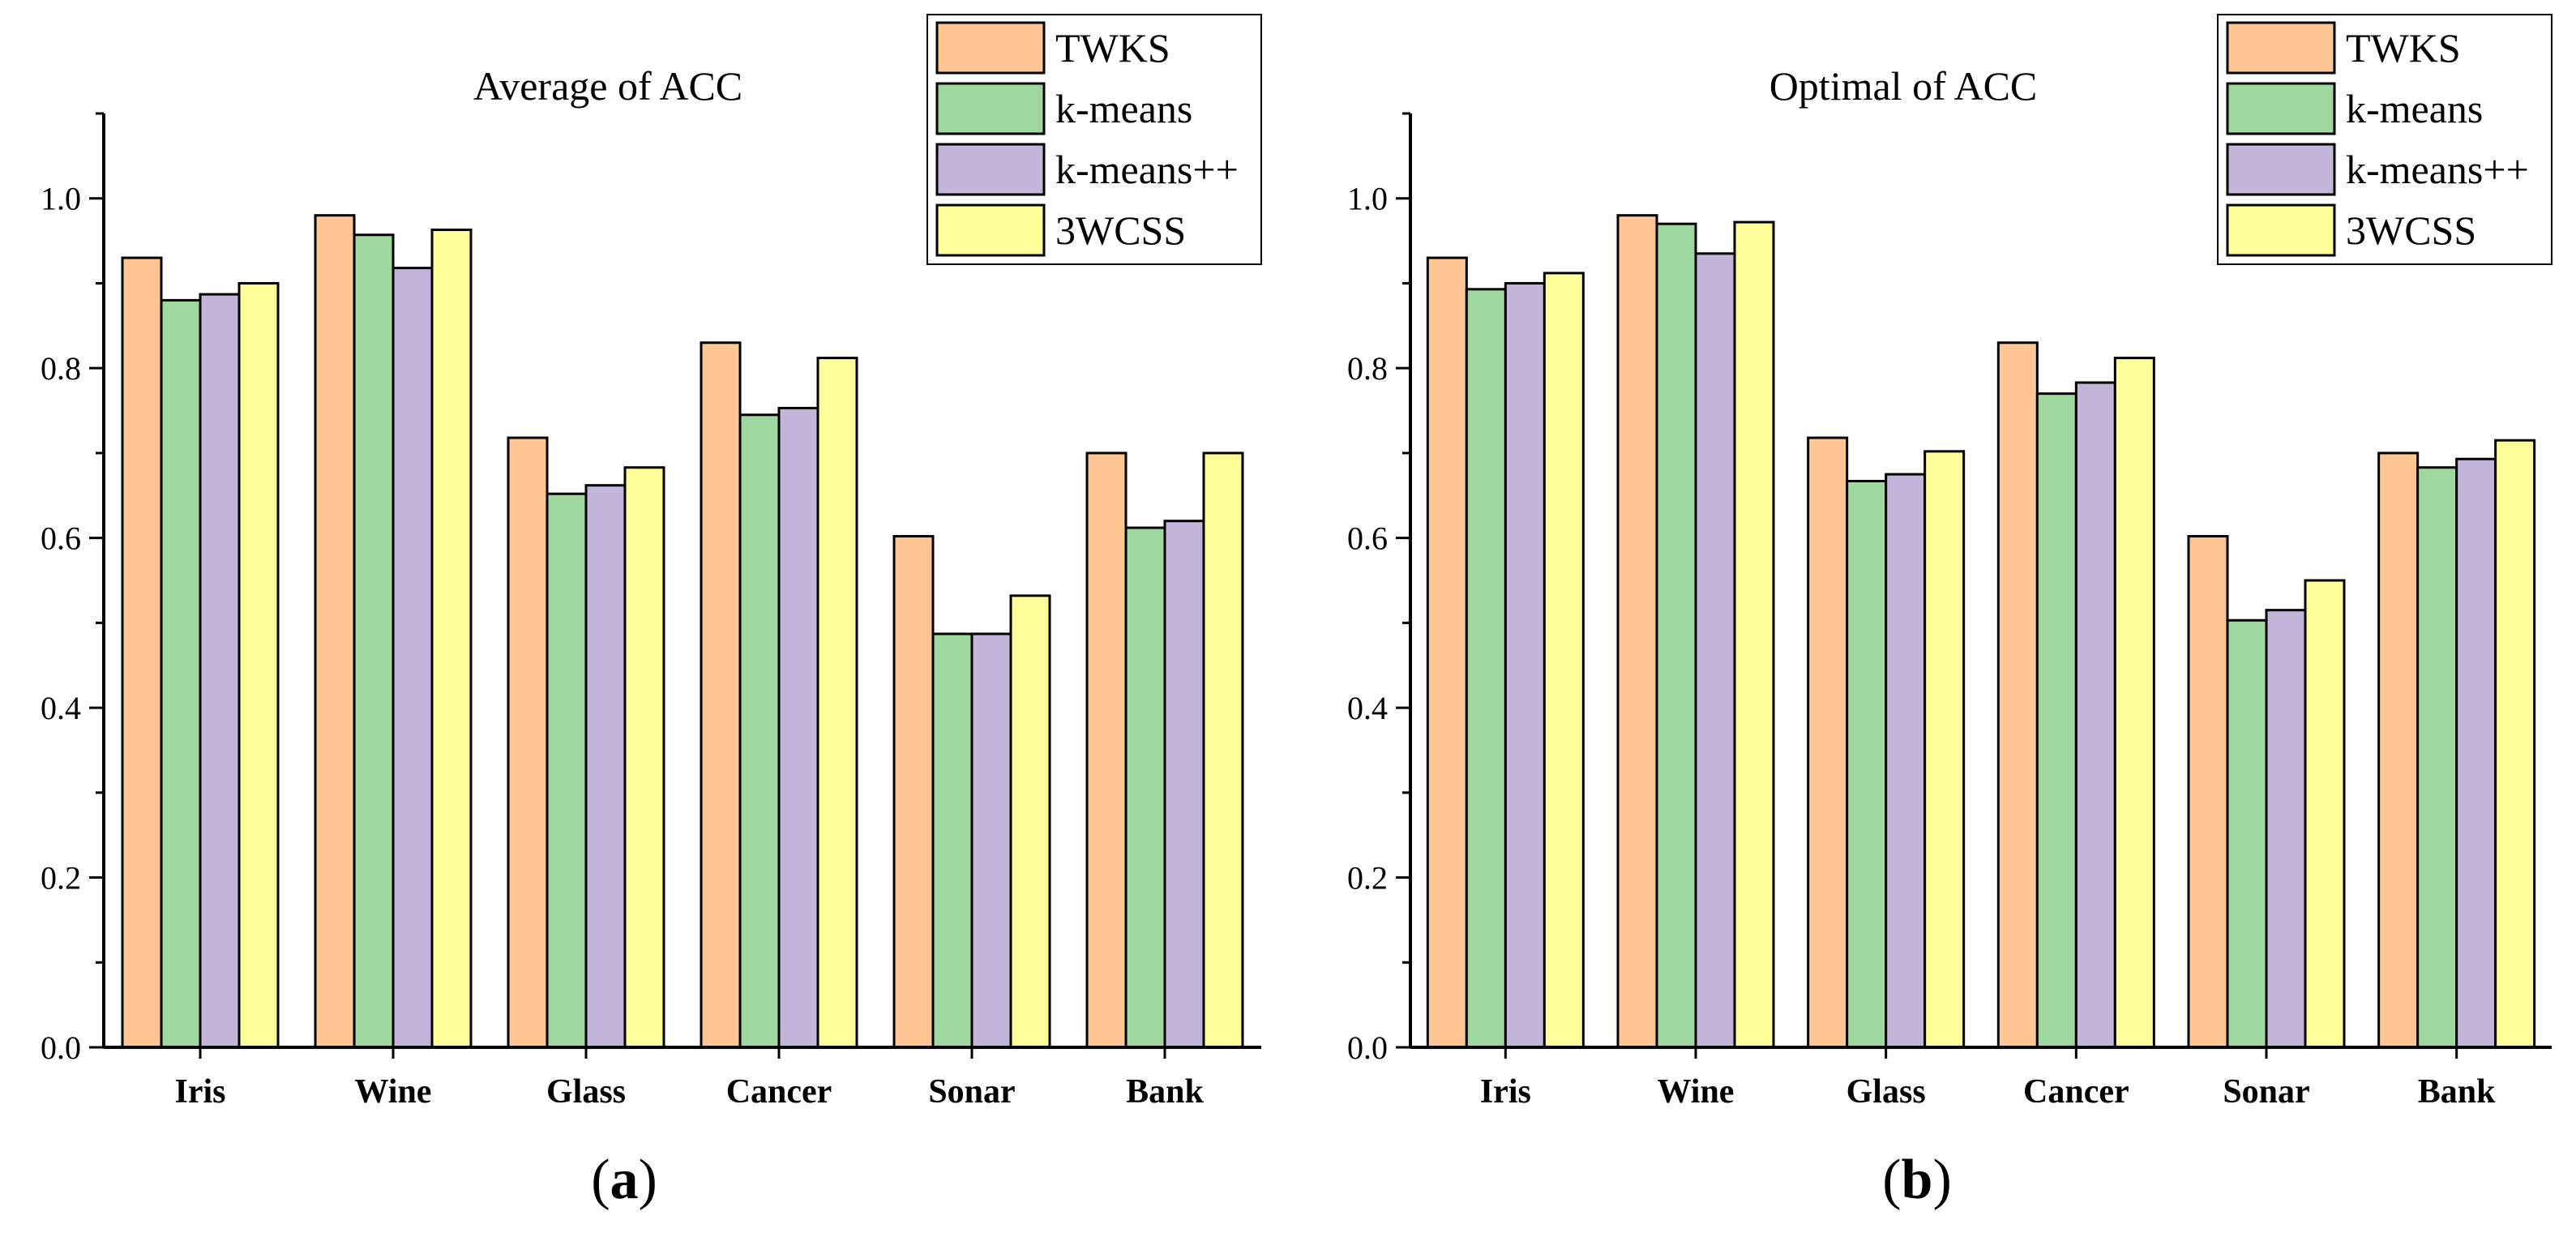 This screenshot has height=1237, width=2576. Describe the element at coordinates (624, 1180) in the screenshot. I see `panel-label: (a)` at that location.